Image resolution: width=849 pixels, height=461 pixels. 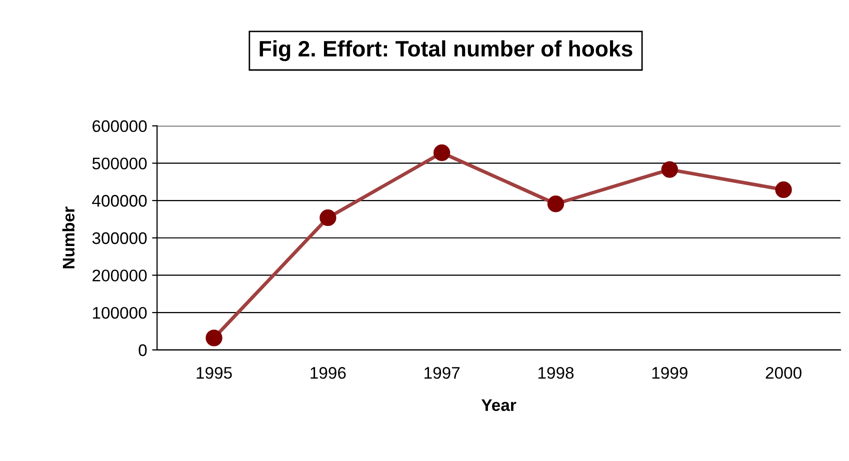 I want to click on x-axis-title: Year, so click(x=498, y=405).